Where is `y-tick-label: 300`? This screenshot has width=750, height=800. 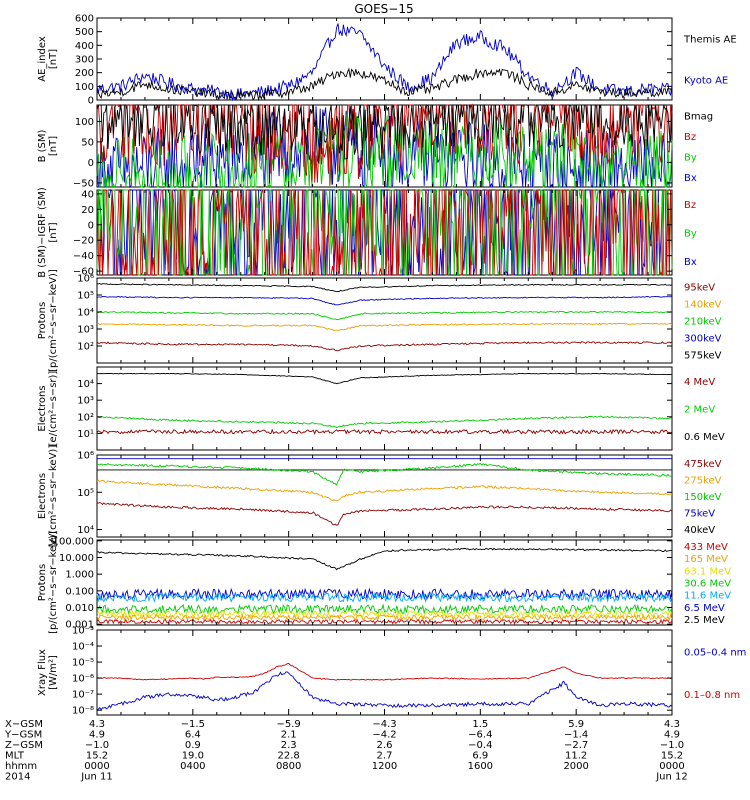
y-tick-label: 300 is located at coordinates (84, 60).